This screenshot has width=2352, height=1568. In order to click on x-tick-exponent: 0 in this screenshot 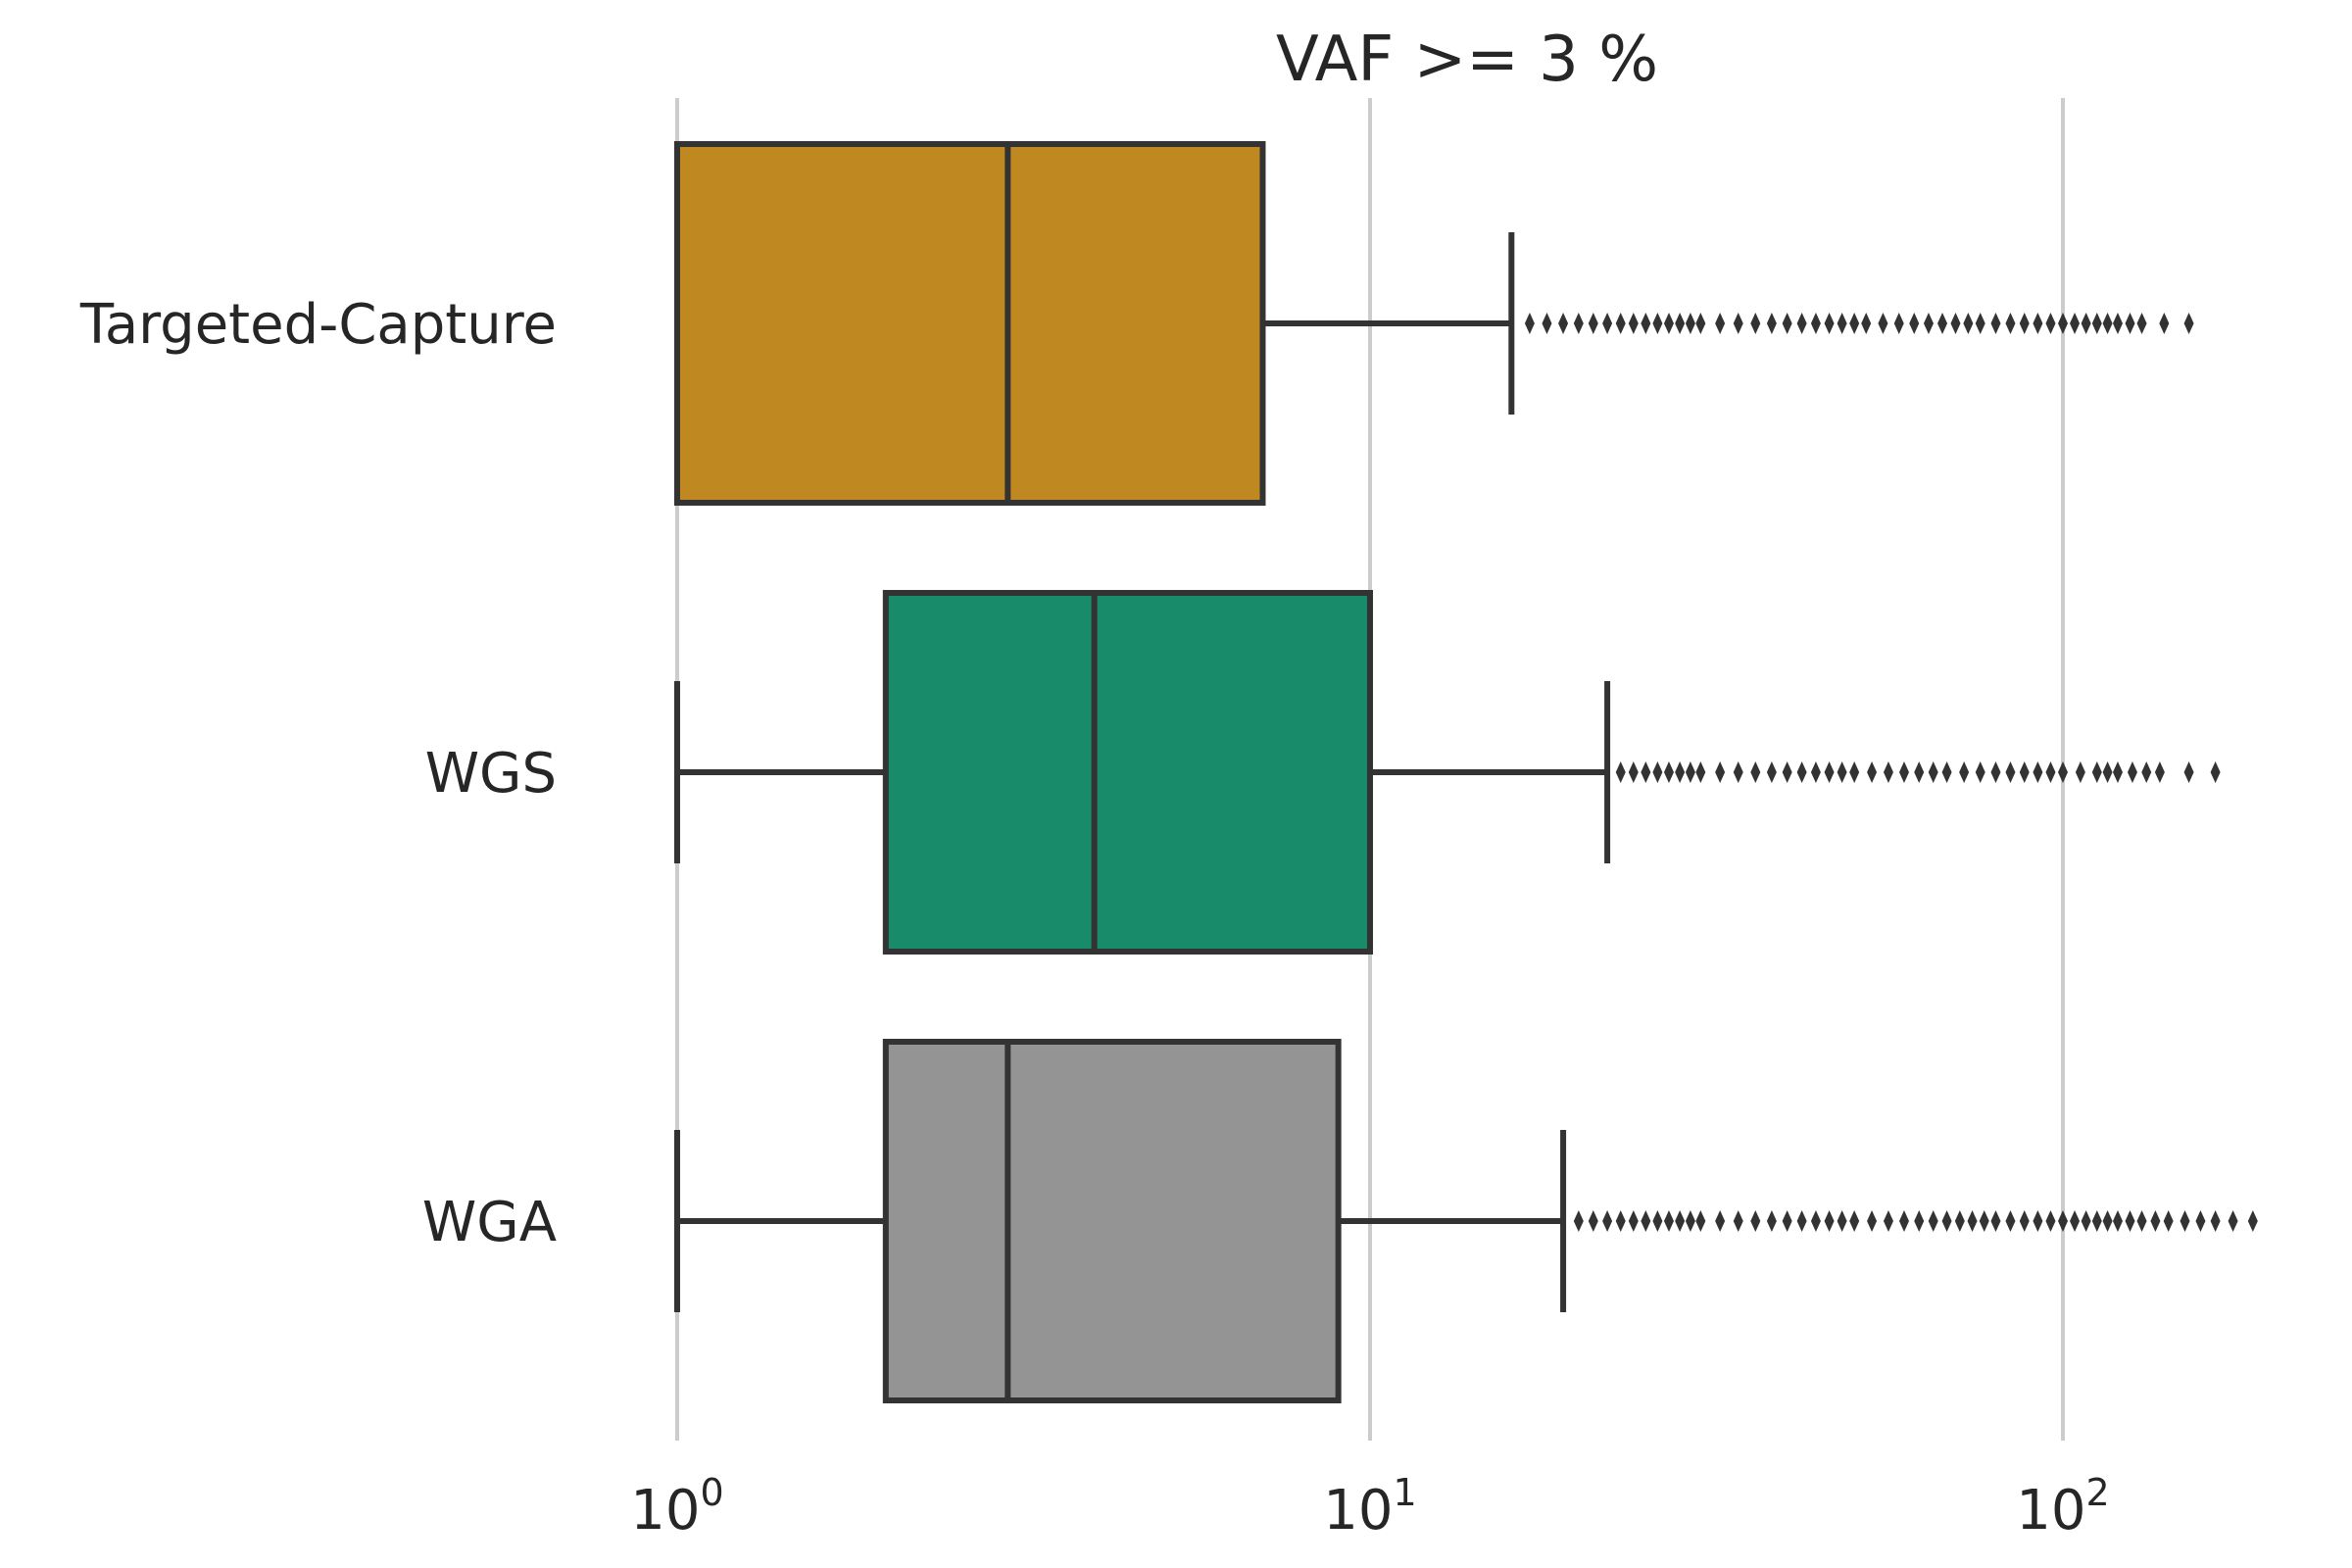, I will do `click(712, 1492)`.